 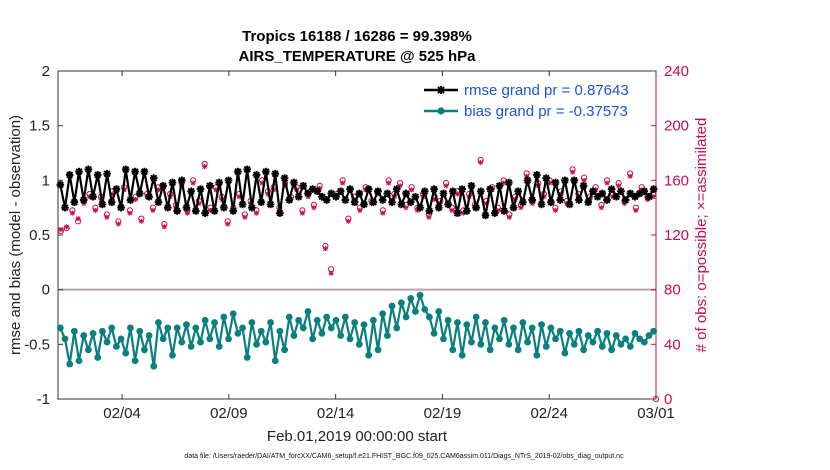 I want to click on chart-title-line-2: AIRS_TEMPERATURE @ 525 hPa, so click(x=358, y=56).